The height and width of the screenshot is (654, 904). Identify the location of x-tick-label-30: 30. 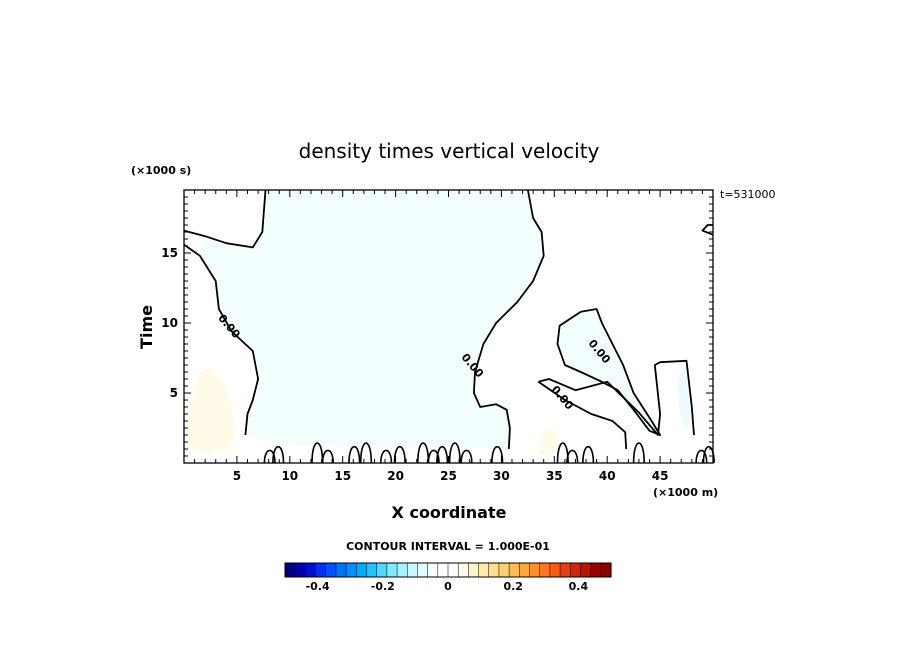
(501, 476).